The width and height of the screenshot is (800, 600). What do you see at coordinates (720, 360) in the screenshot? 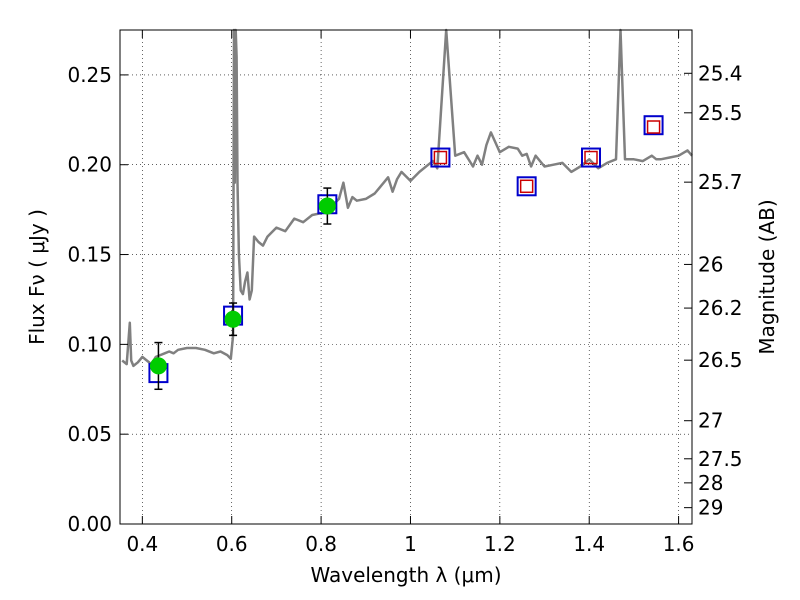
I see `right-tick-label: 26.5` at bounding box center [720, 360].